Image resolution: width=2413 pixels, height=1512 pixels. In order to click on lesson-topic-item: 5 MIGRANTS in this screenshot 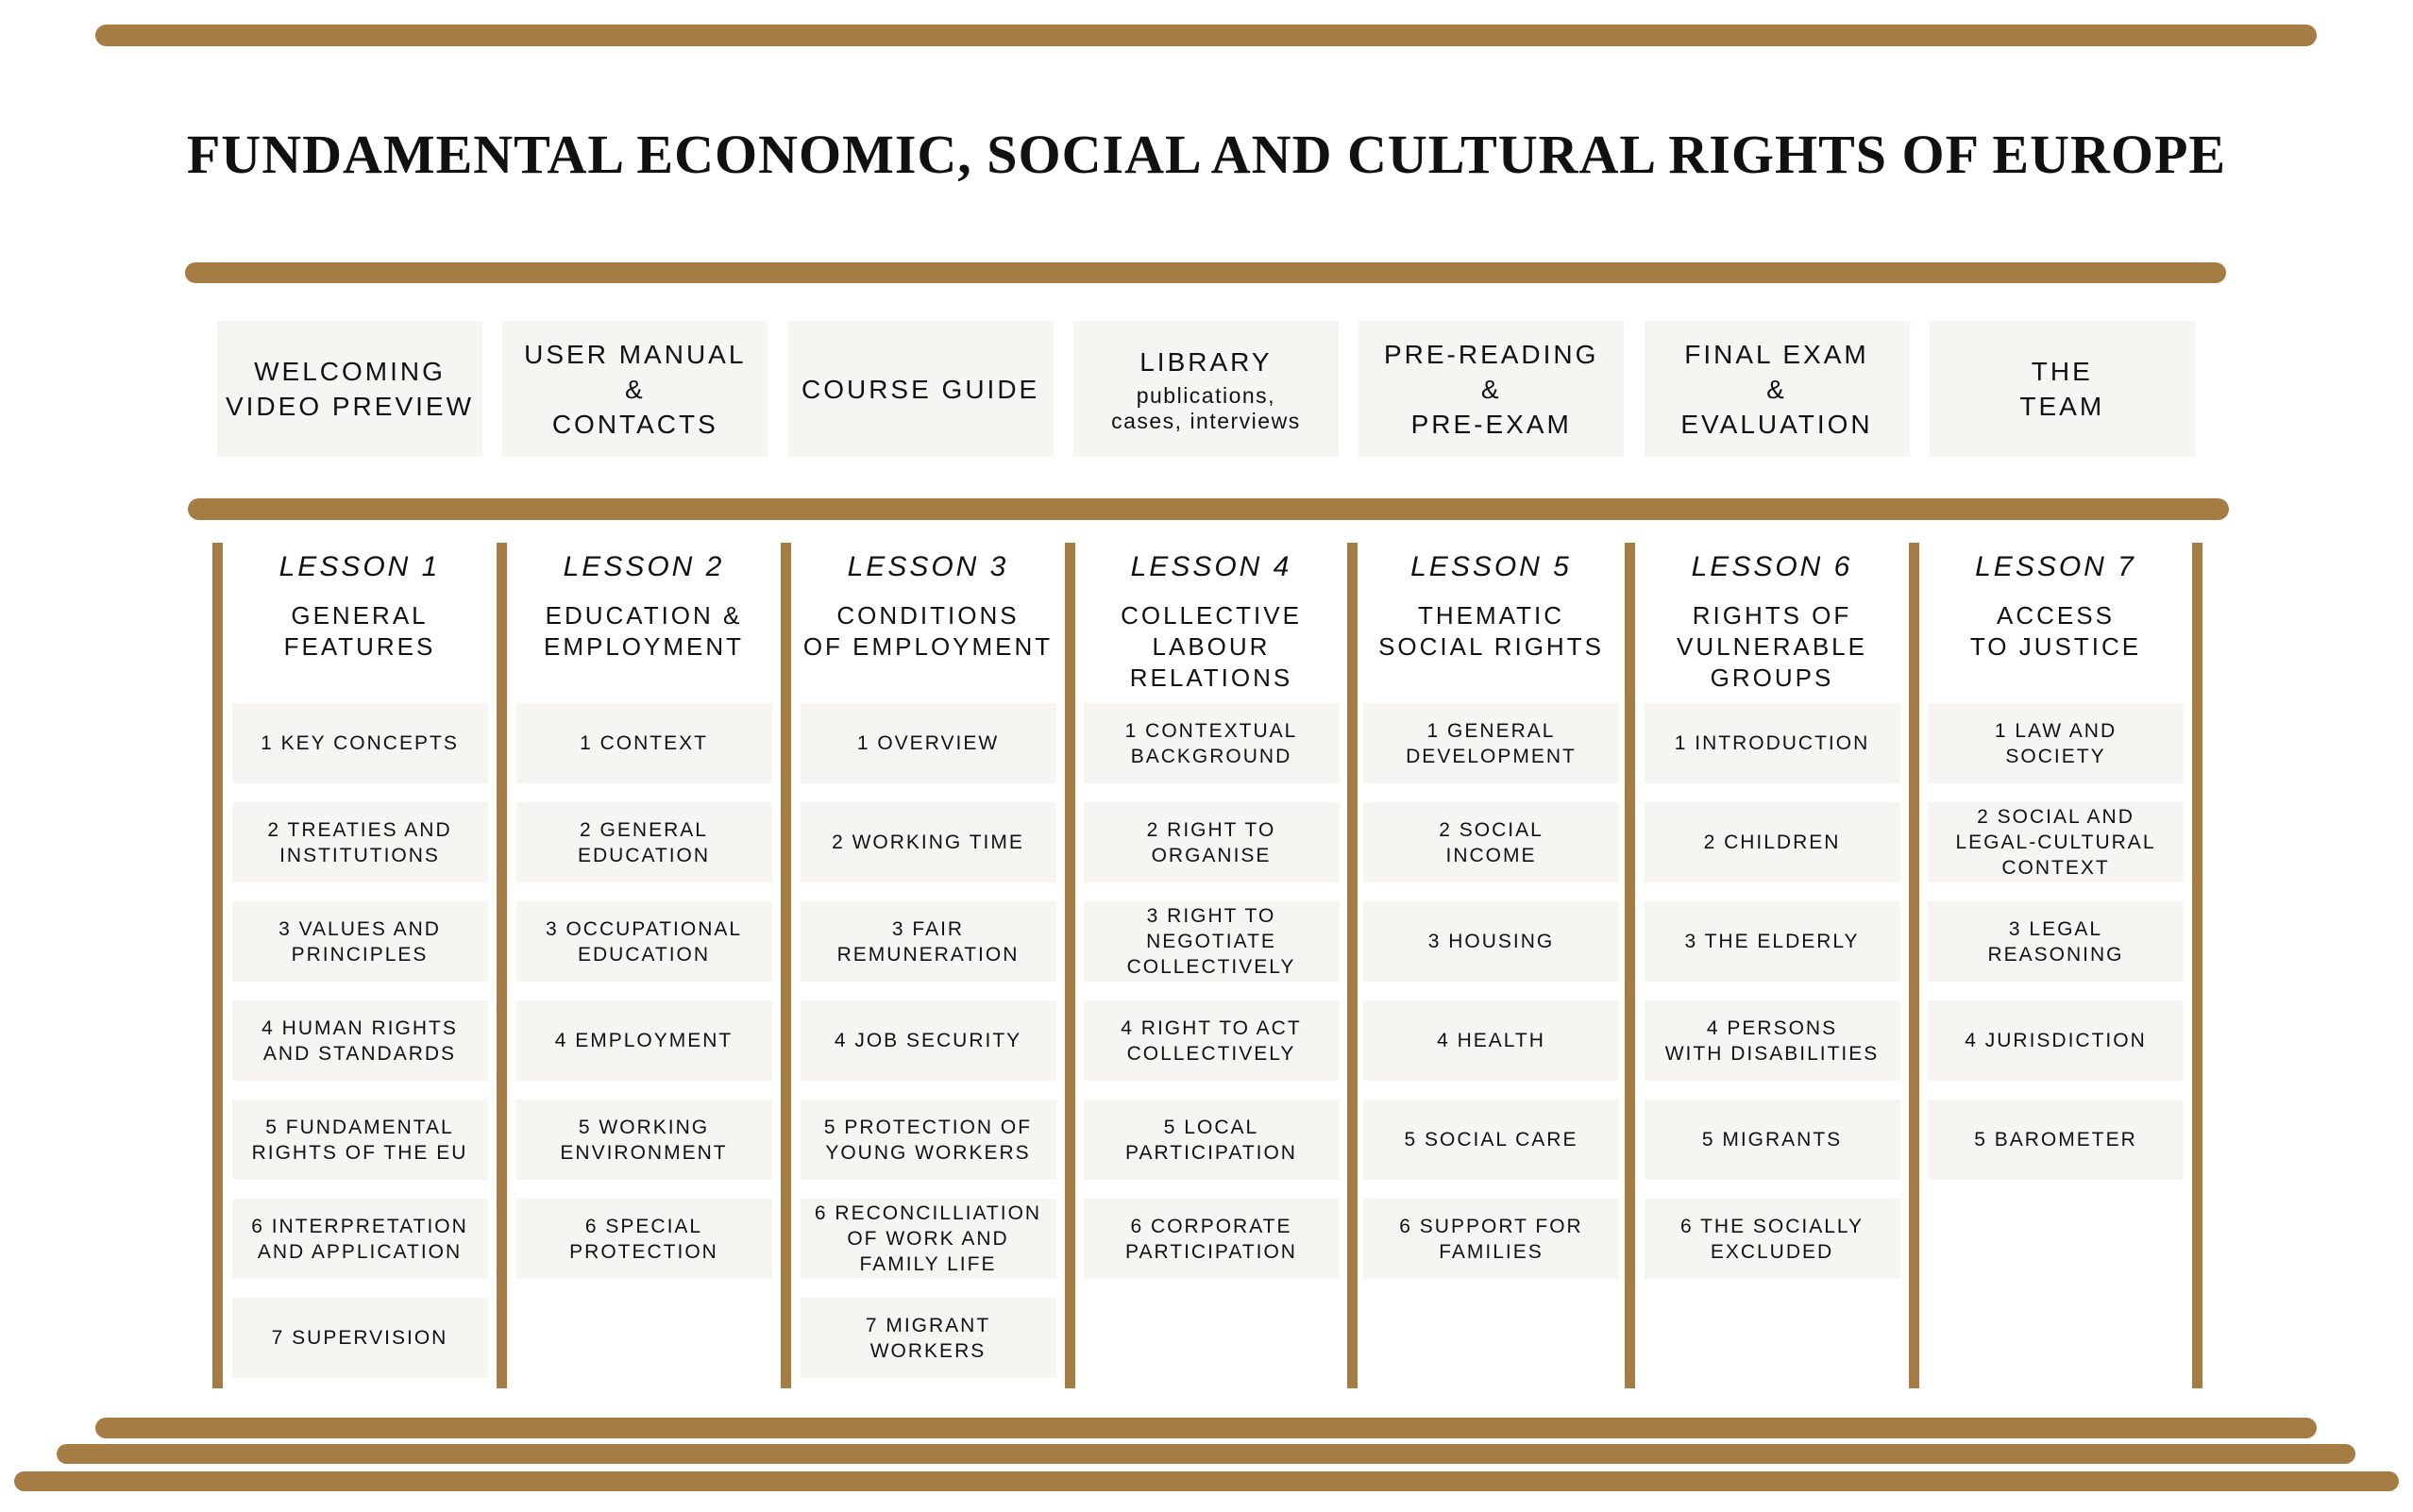, I will do `click(1772, 1140)`.